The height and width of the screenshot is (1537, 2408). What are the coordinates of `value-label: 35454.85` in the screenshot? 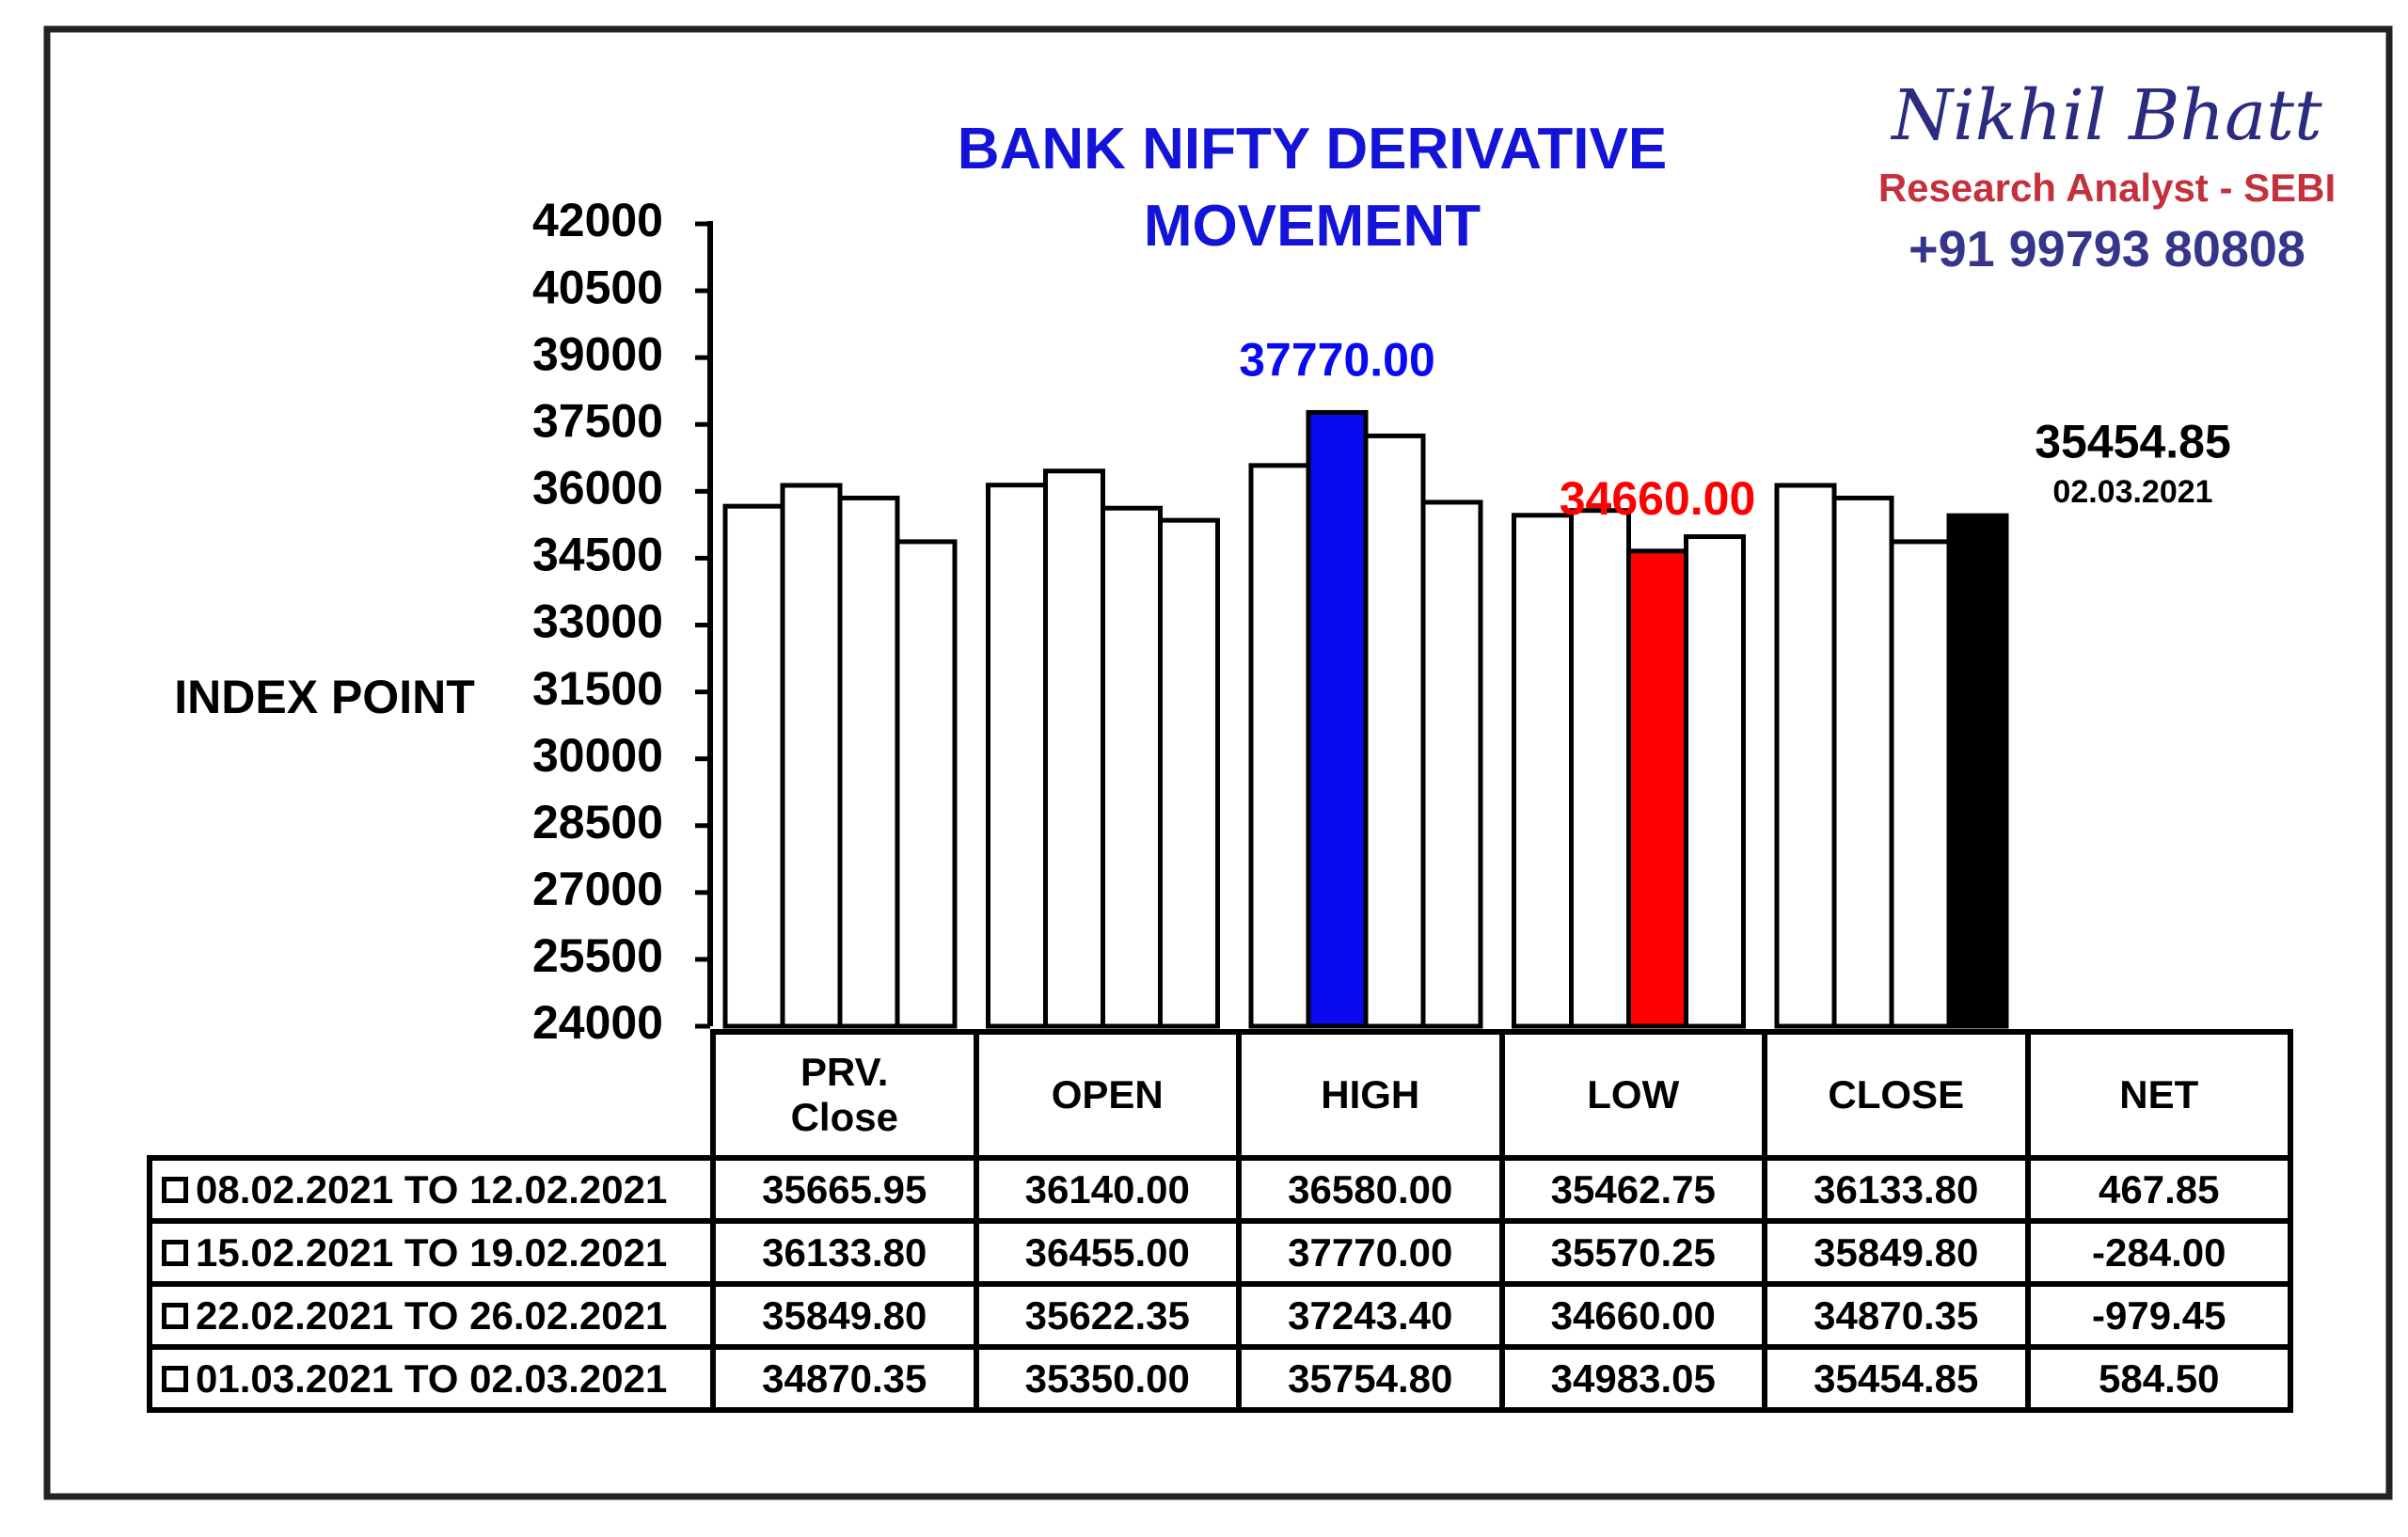 It's located at (2133, 441).